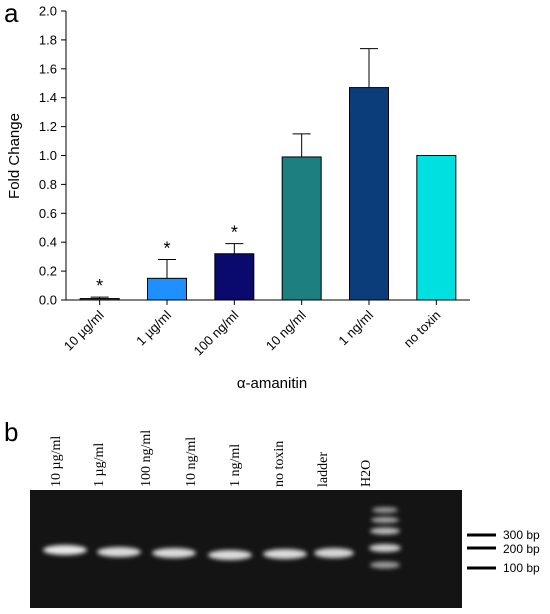  I want to click on lane-label-6: no toxin, so click(279, 464).